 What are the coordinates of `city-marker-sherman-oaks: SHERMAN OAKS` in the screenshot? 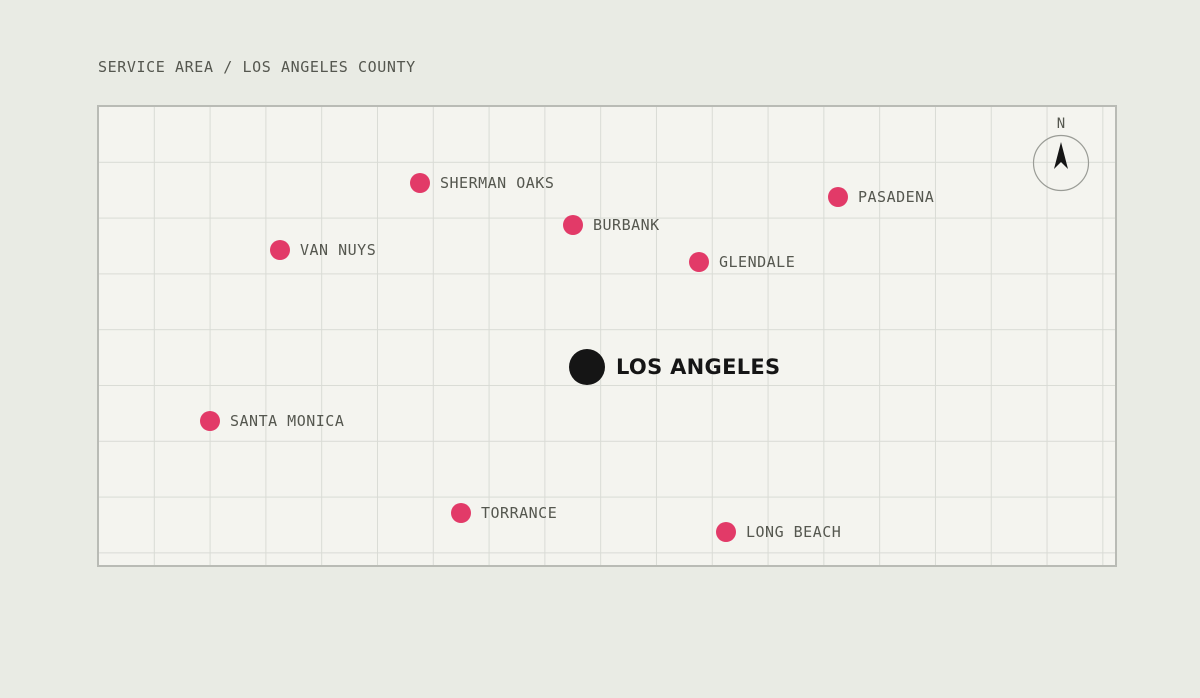 It's located at (482, 183).